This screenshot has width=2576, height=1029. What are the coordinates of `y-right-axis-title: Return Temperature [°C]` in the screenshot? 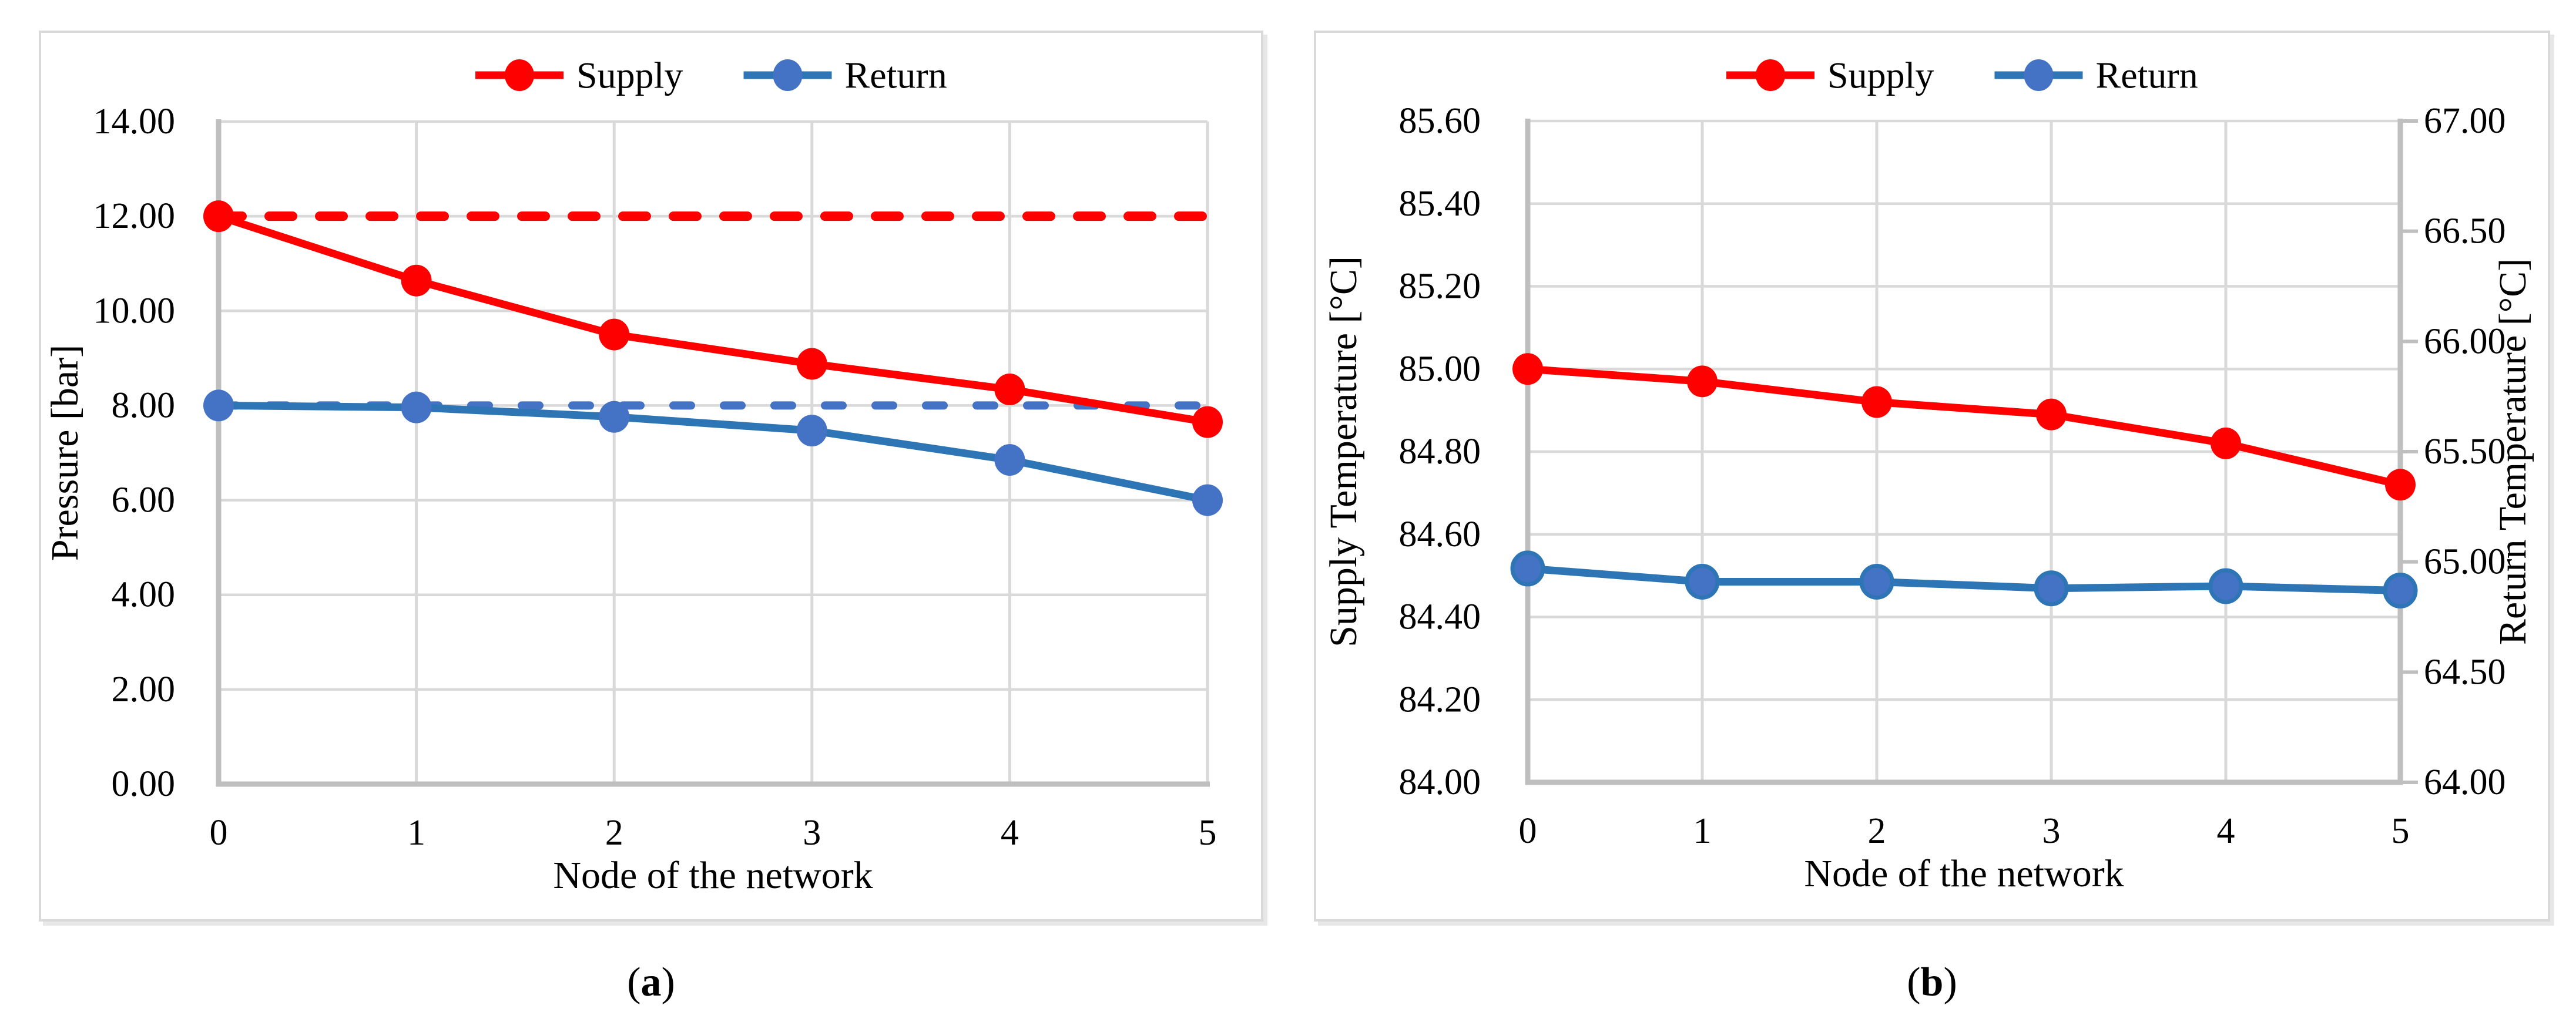 It's located at (2513, 451).